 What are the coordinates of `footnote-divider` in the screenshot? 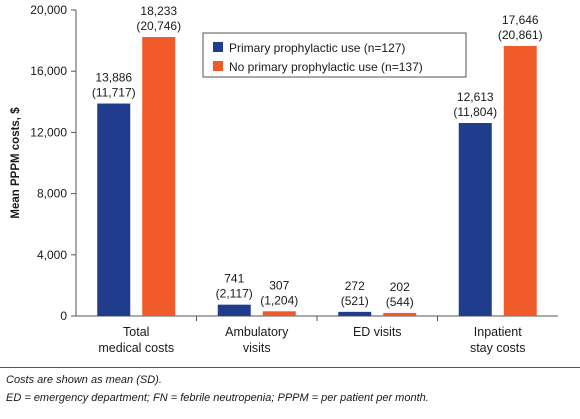 It's located at (290, 367).